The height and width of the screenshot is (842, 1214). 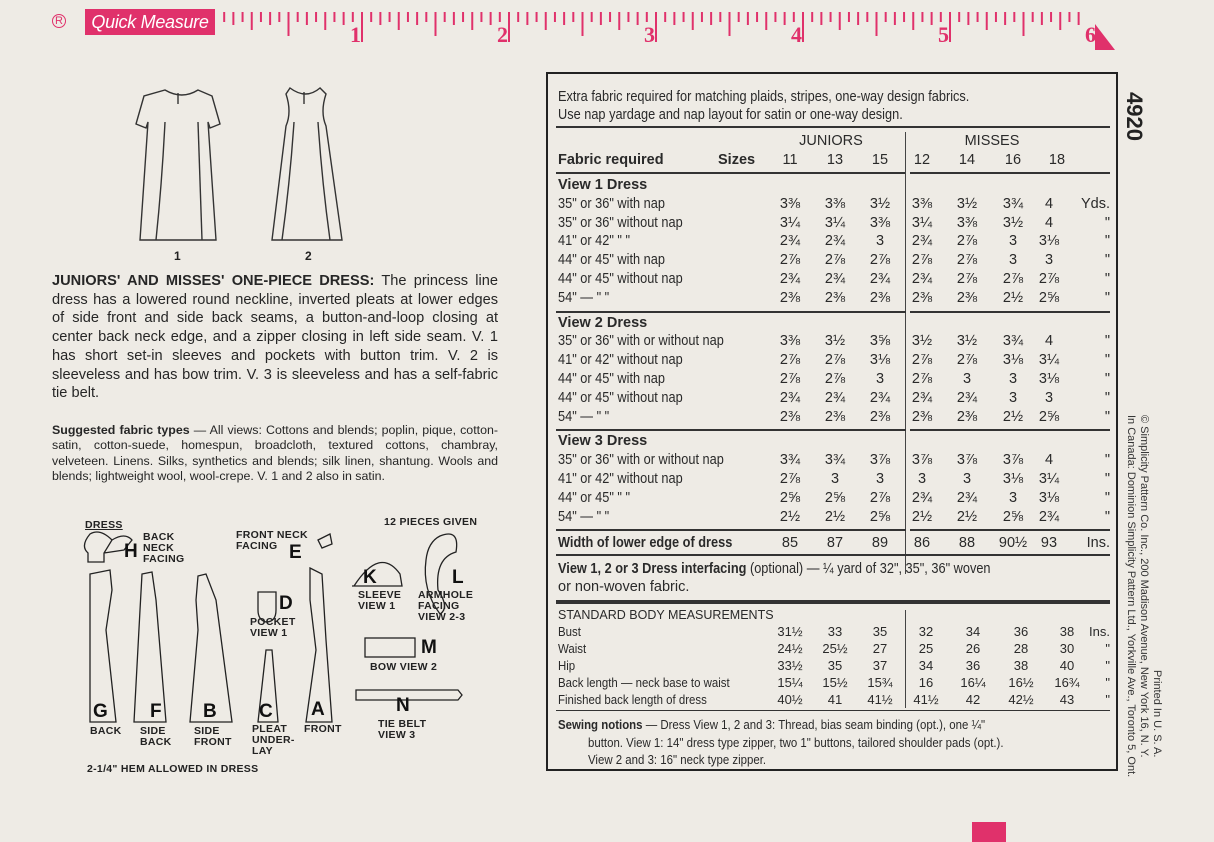 I want to click on ruler-inch-3: 3, so click(x=649, y=34).